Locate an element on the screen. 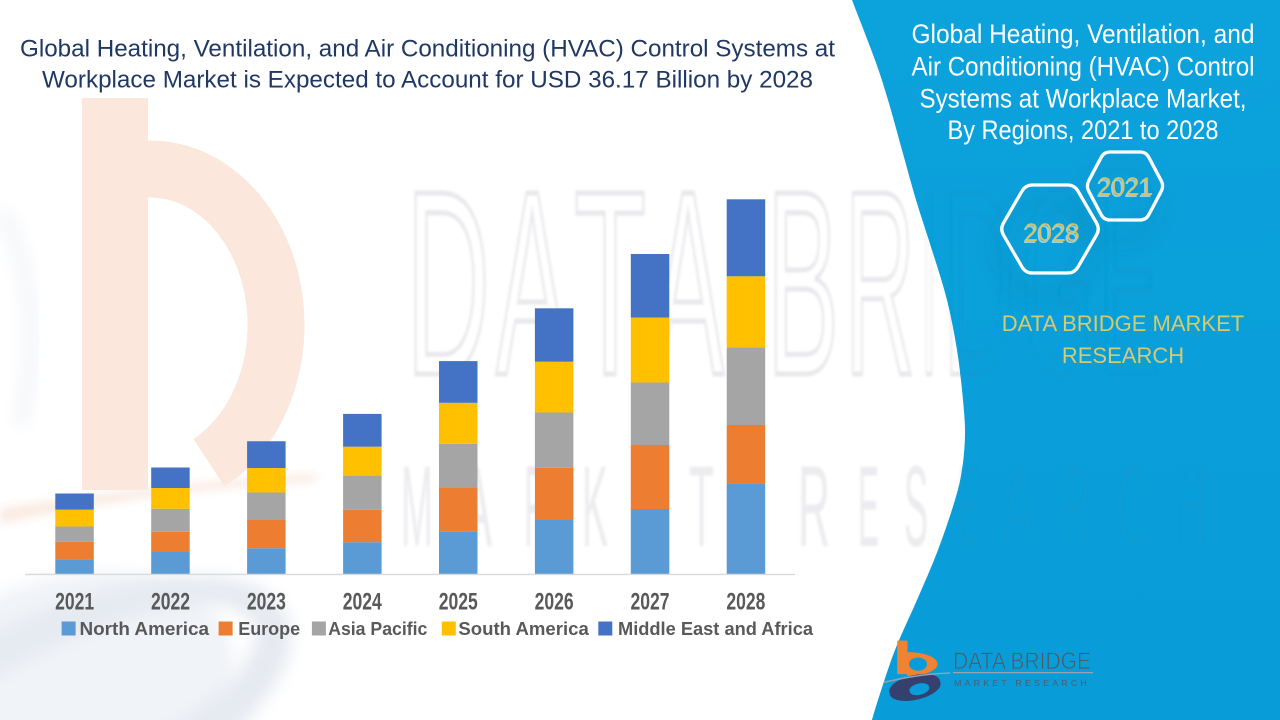 This screenshot has width=1280, height=720. svg-text: H is located at coordinates (1192, 507).